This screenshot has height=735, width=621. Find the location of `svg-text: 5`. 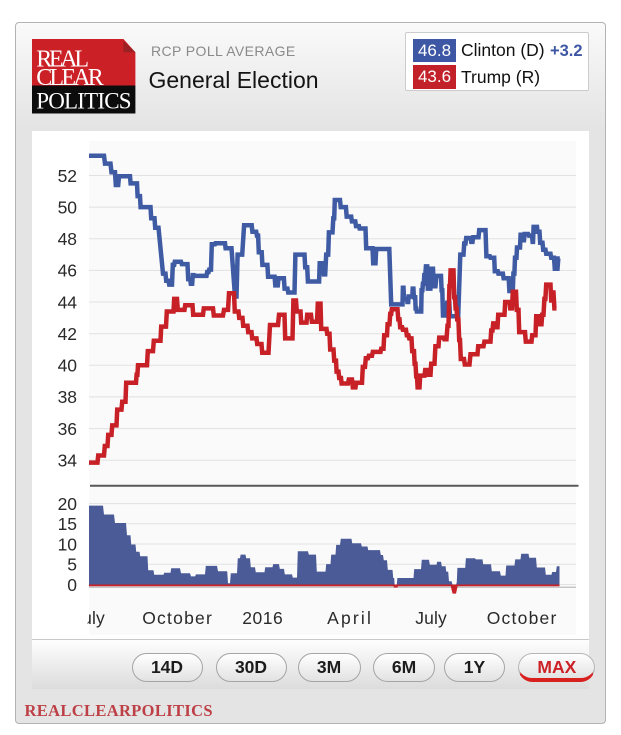

svg-text: 5 is located at coordinates (72, 565).